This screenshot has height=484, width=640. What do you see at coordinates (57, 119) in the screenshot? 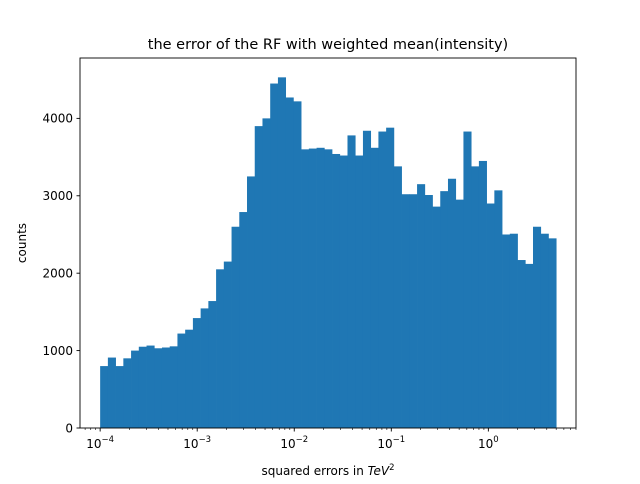
I see `y-tick-label: 4000` at bounding box center [57, 119].